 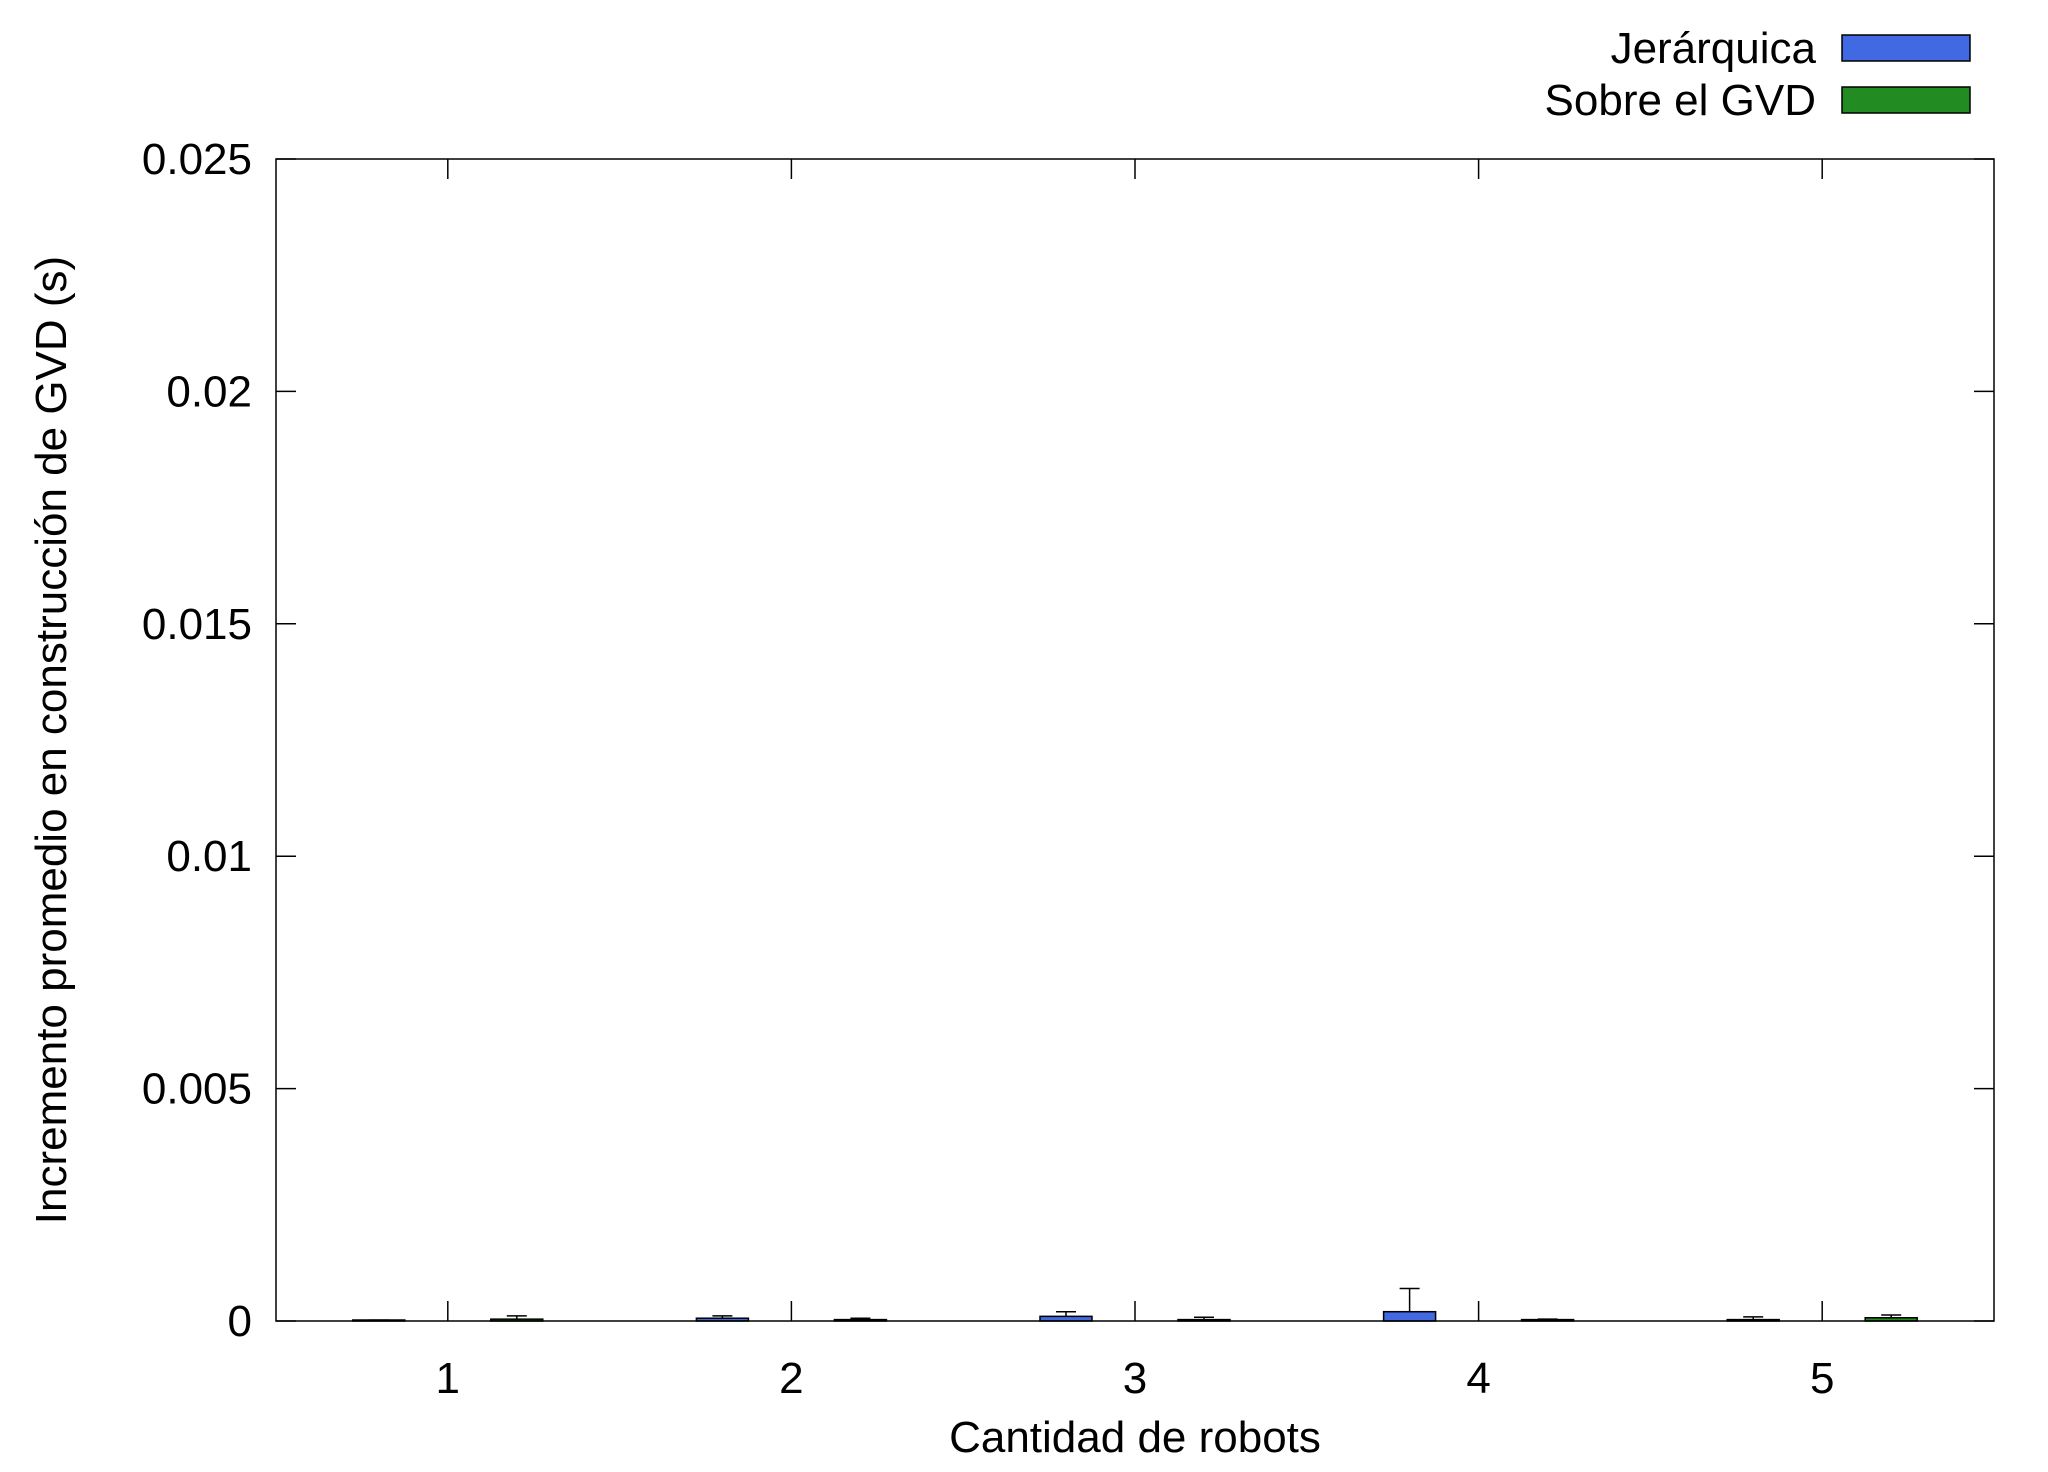 I want to click on y-tick-label: 0.005, so click(x=197, y=1089).